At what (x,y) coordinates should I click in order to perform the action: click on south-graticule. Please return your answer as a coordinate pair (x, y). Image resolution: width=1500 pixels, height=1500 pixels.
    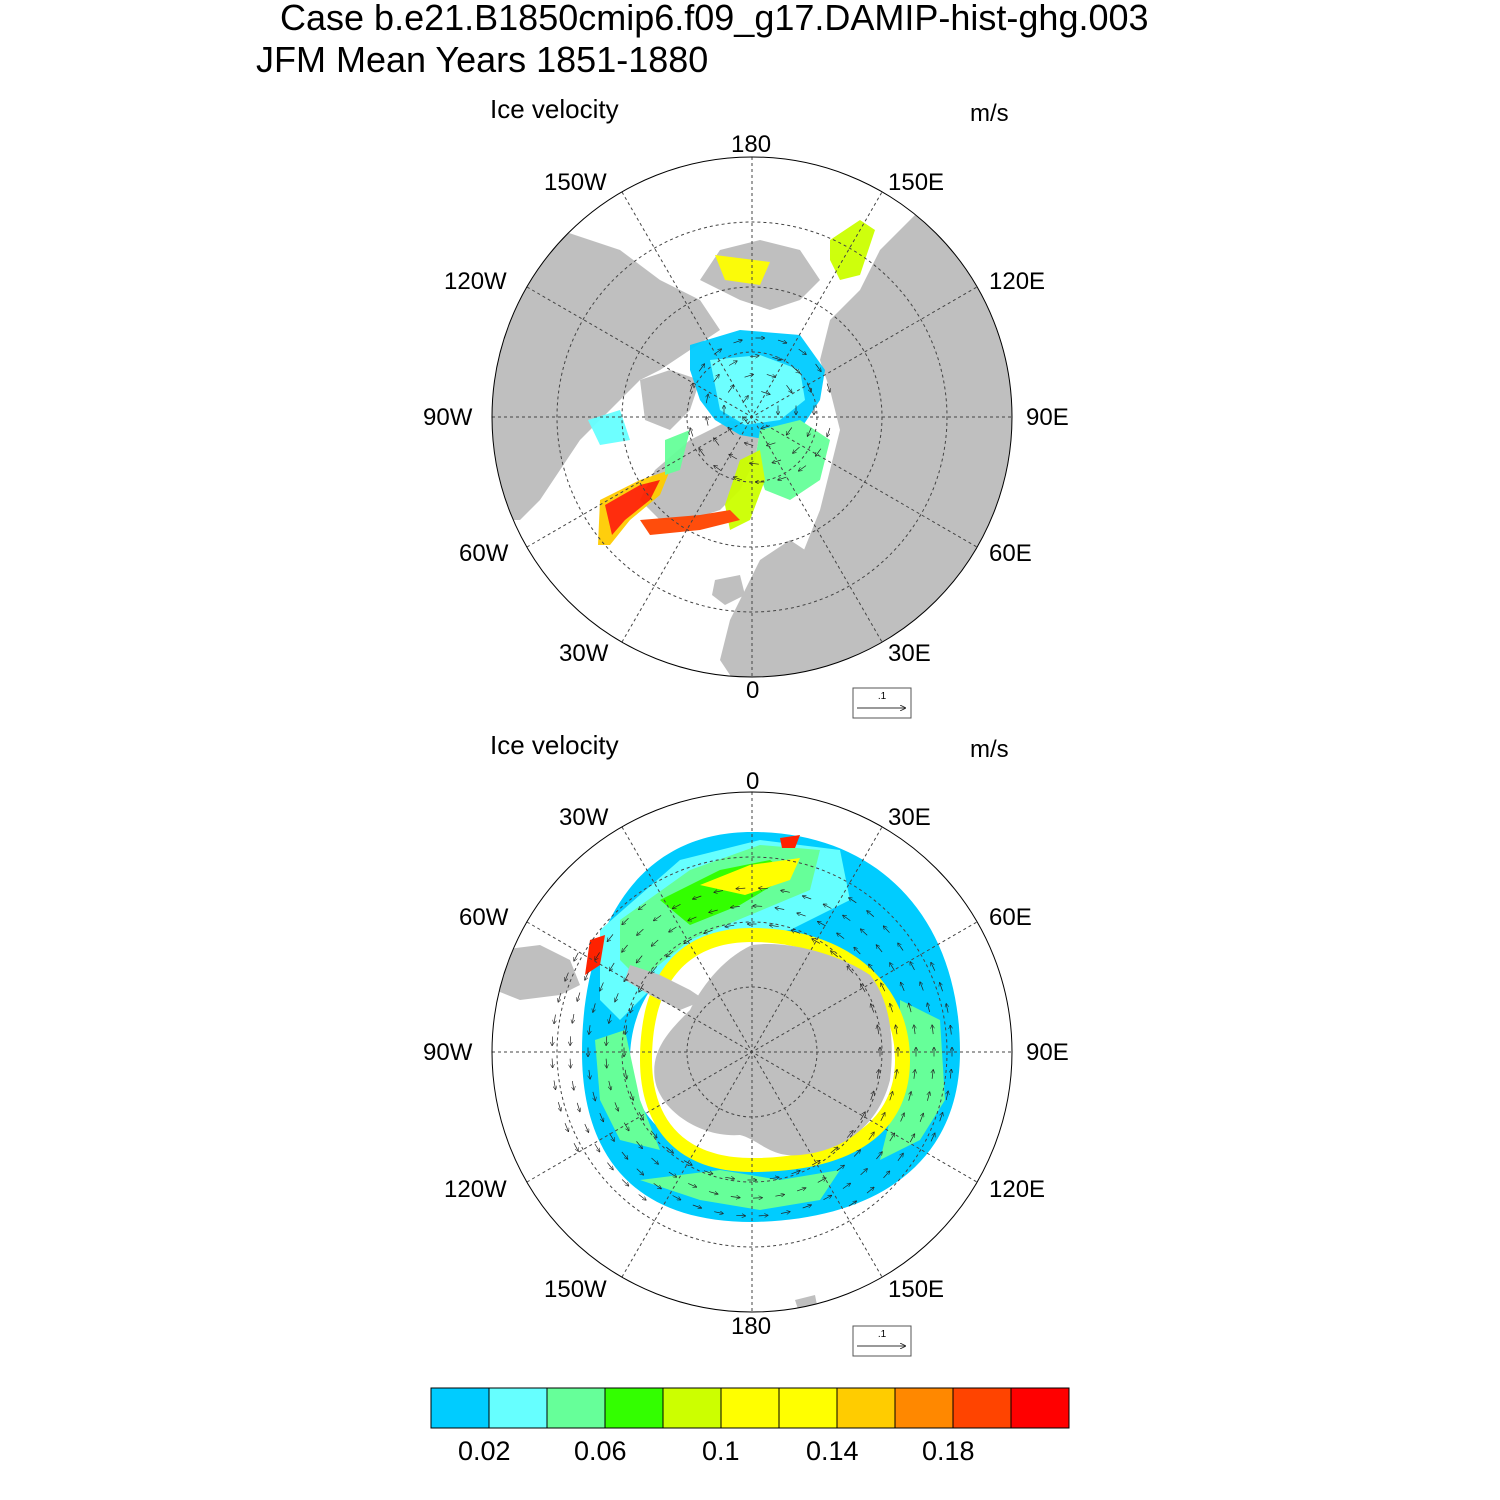
    Looking at the image, I should click on (752, 1052).